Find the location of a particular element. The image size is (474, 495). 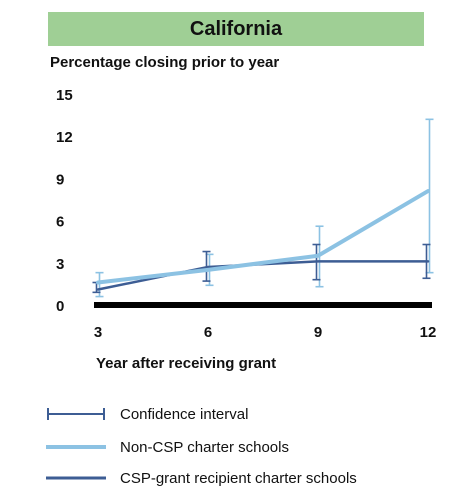

y-tick-label: 15 is located at coordinates (64, 95).